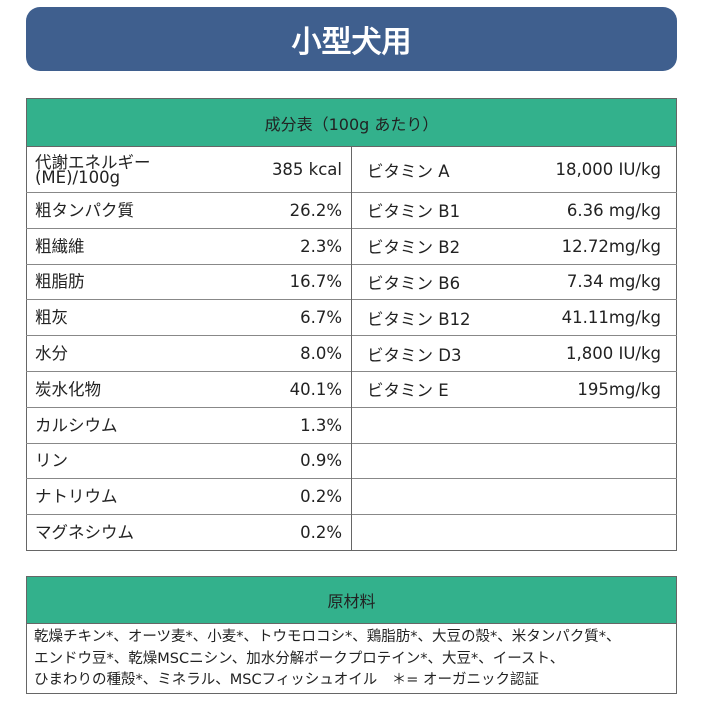 The width and height of the screenshot is (701, 701). What do you see at coordinates (130, 317) in the screenshot?
I see `nutrient-name: 粗灰` at bounding box center [130, 317].